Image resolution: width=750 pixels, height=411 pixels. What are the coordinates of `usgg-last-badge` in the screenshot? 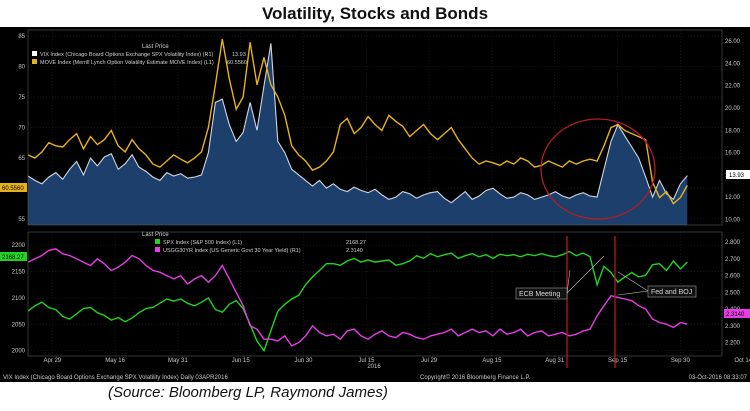 It's located at (737, 313).